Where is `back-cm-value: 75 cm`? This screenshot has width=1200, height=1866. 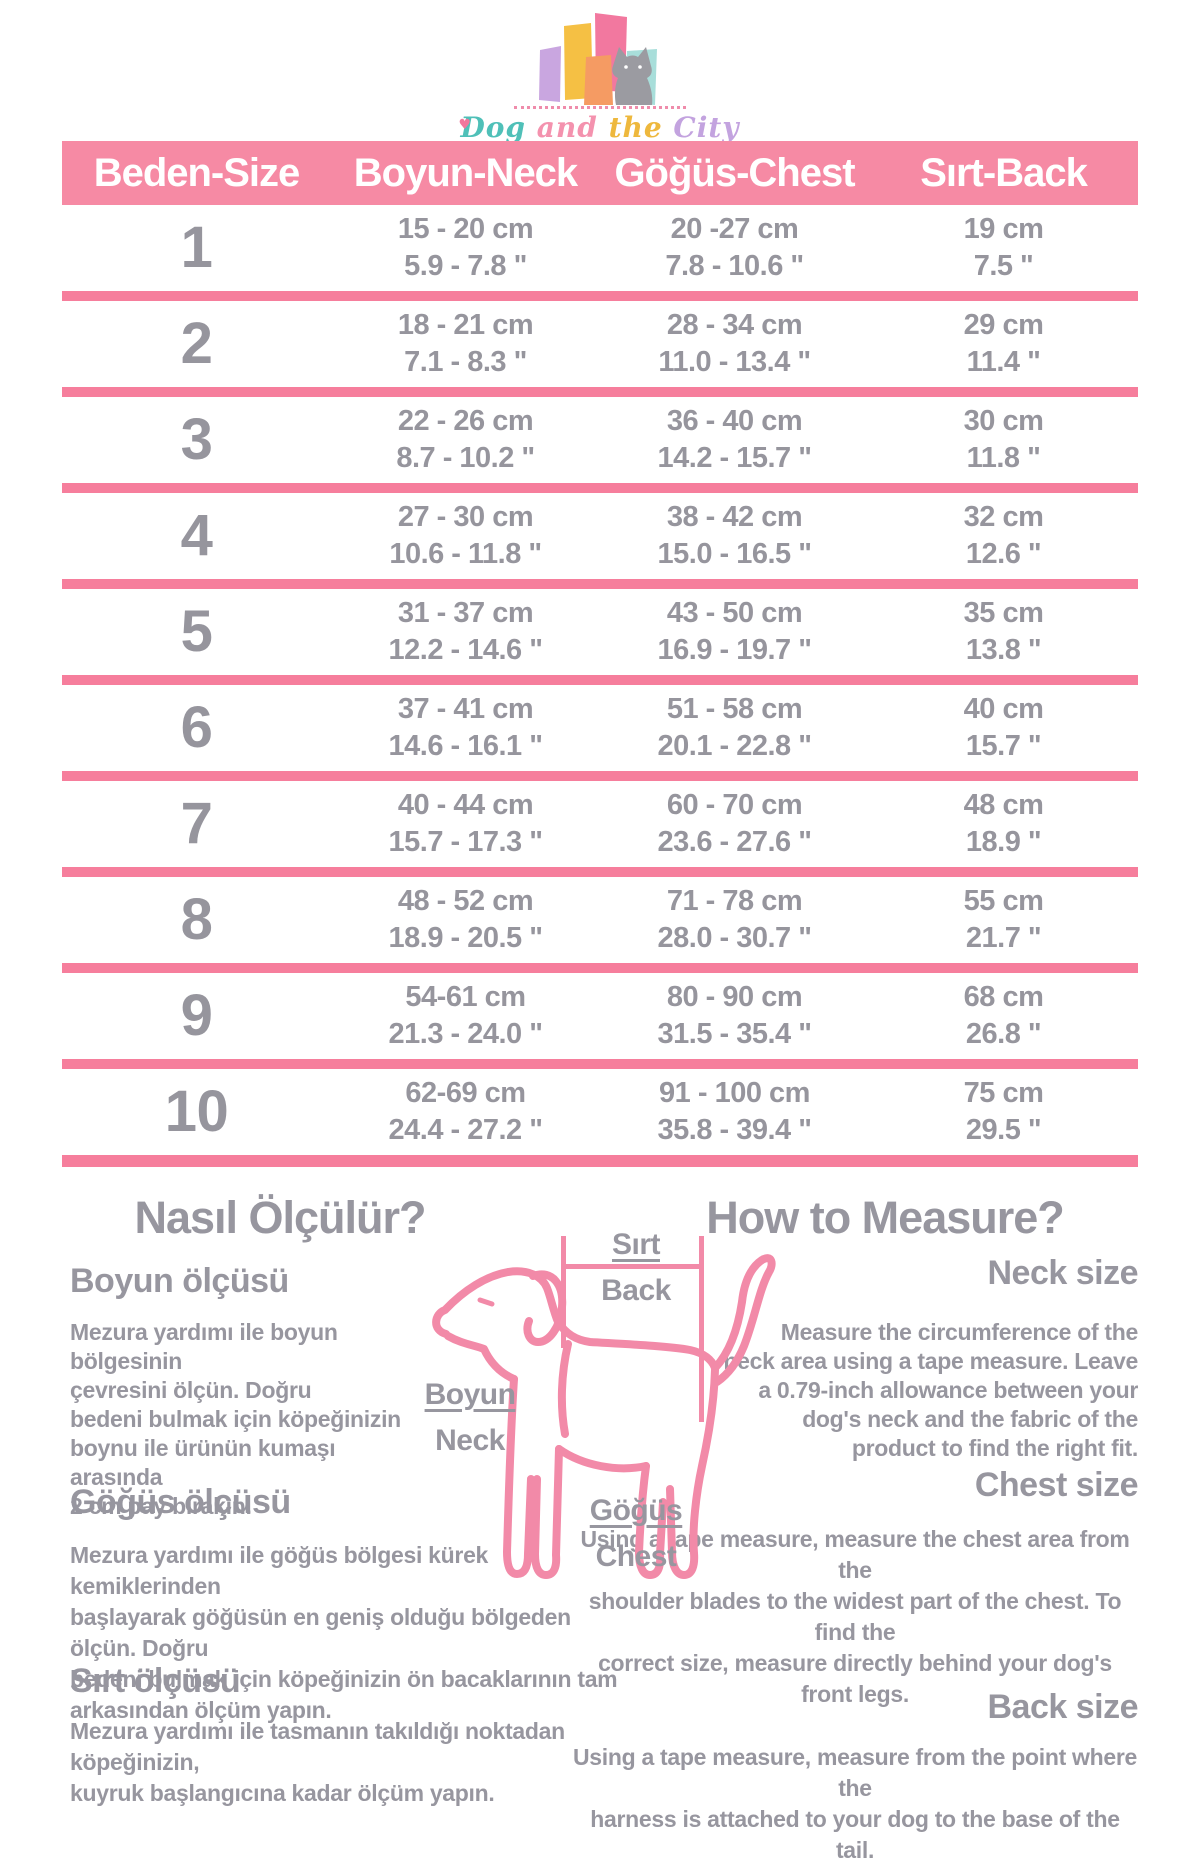 back-cm-value: 75 cm is located at coordinates (1003, 1093).